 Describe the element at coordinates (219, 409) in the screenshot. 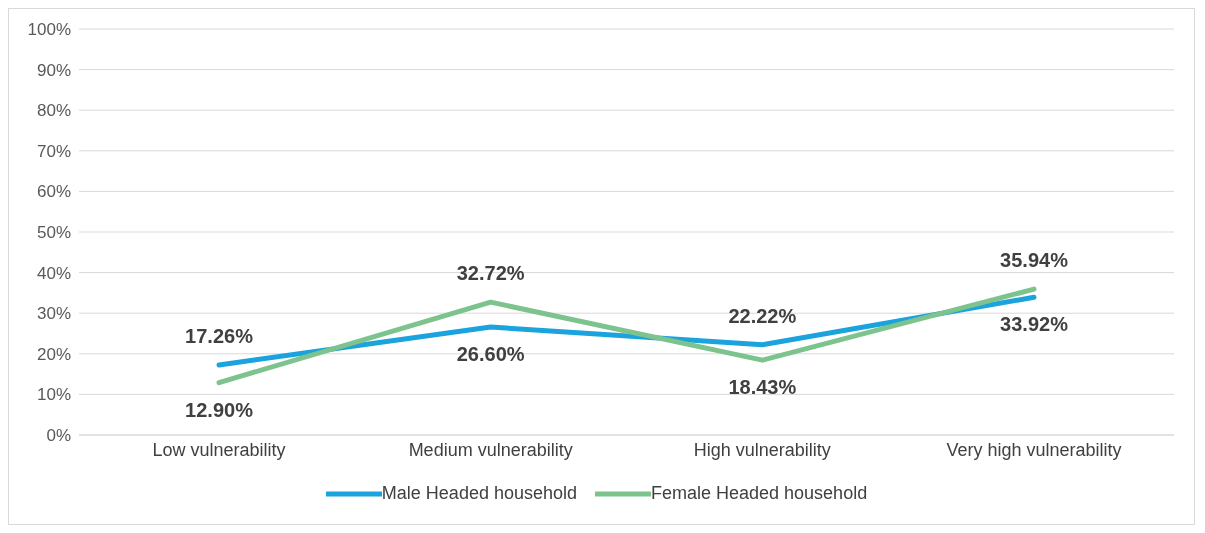

I see `data-label: 12.90%` at that location.